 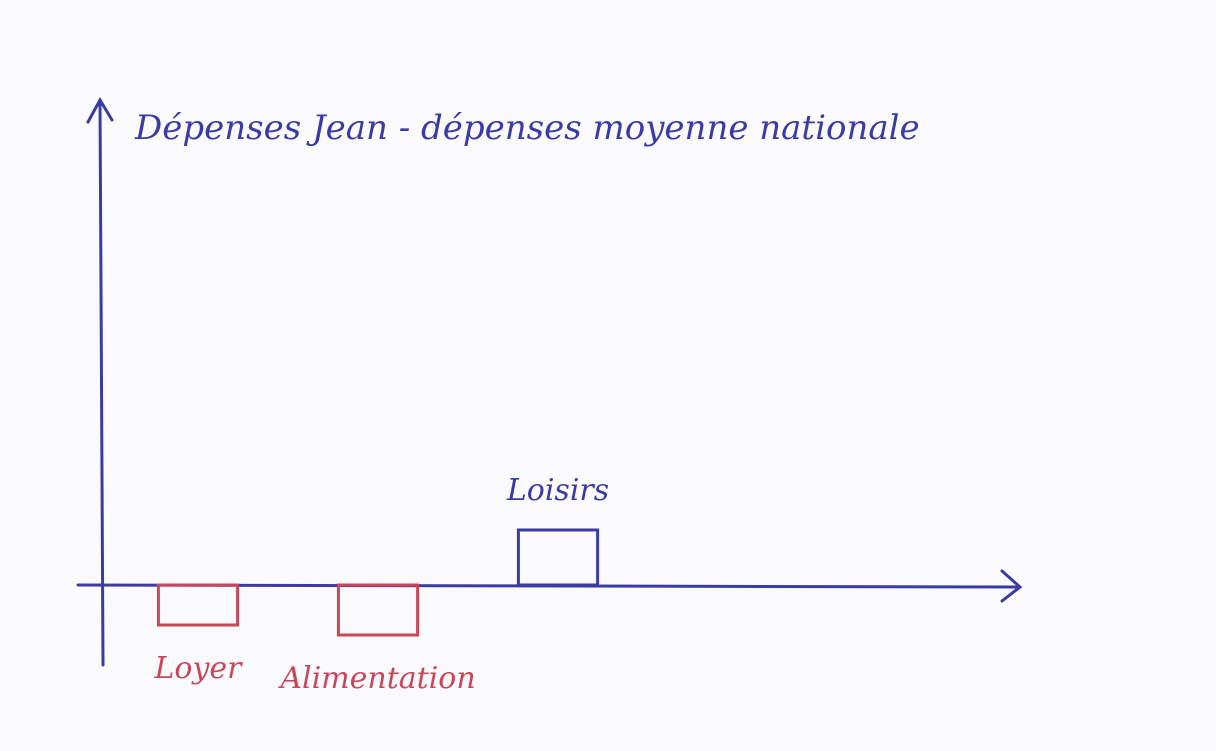 What do you see at coordinates (100, 110) in the screenshot?
I see `y-axis-arrow` at bounding box center [100, 110].